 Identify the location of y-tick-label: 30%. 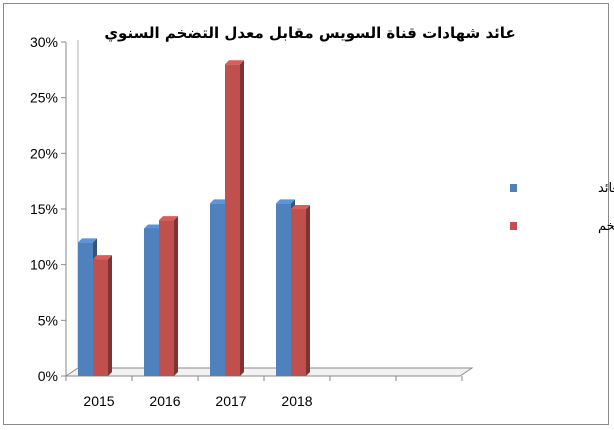
(44, 42).